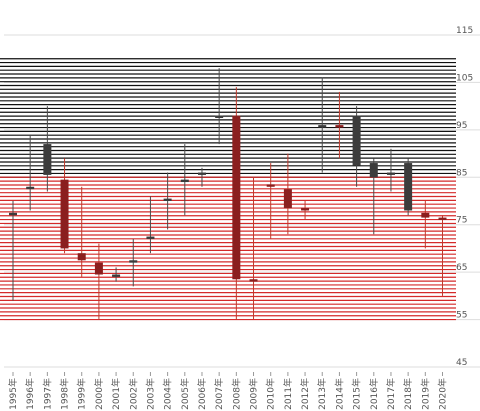 Image resolution: width=480 pixels, height=411 pixels. What do you see at coordinates (305, 209) in the screenshot?
I see `candle-body-2012年` at bounding box center [305, 209].